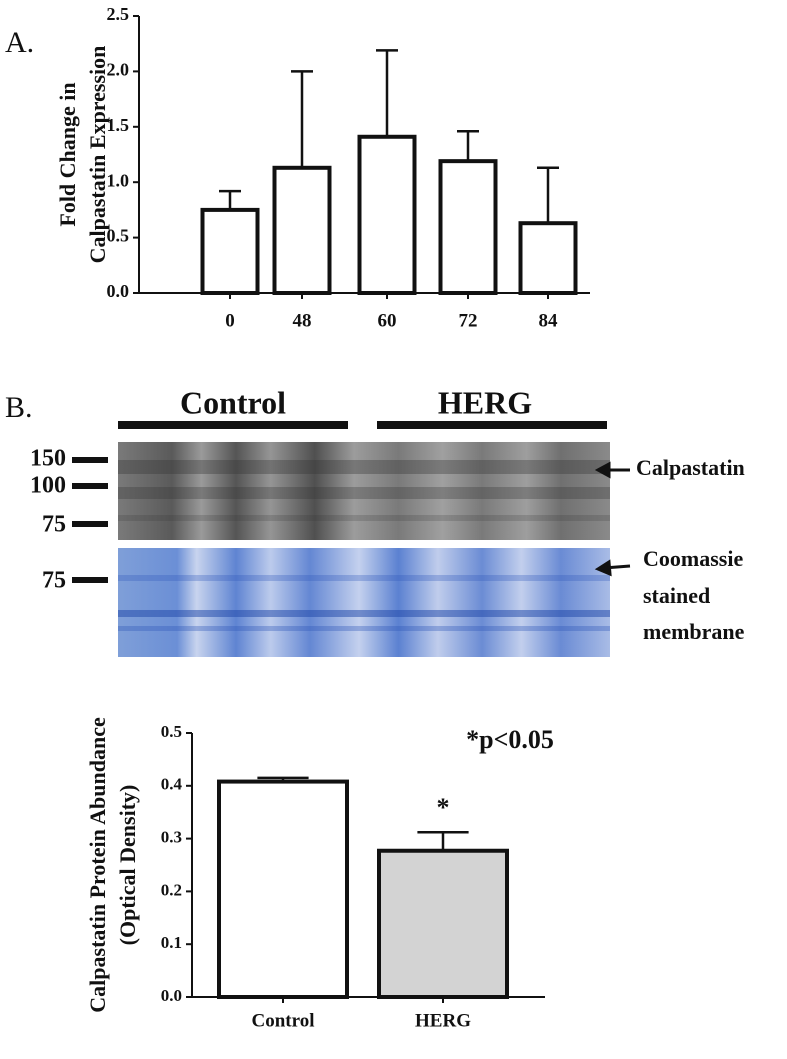 The width and height of the screenshot is (787, 1059). I want to click on x-tick-label: HERG, so click(443, 1020).